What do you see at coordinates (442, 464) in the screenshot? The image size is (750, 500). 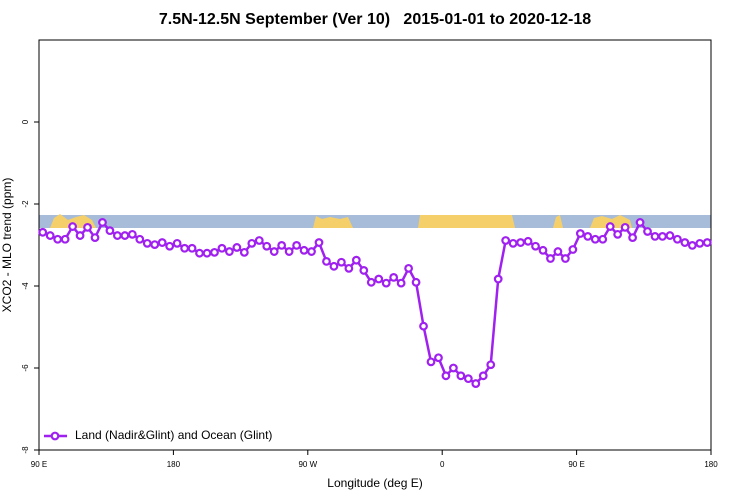 I see `x-tick-label: 0` at bounding box center [442, 464].